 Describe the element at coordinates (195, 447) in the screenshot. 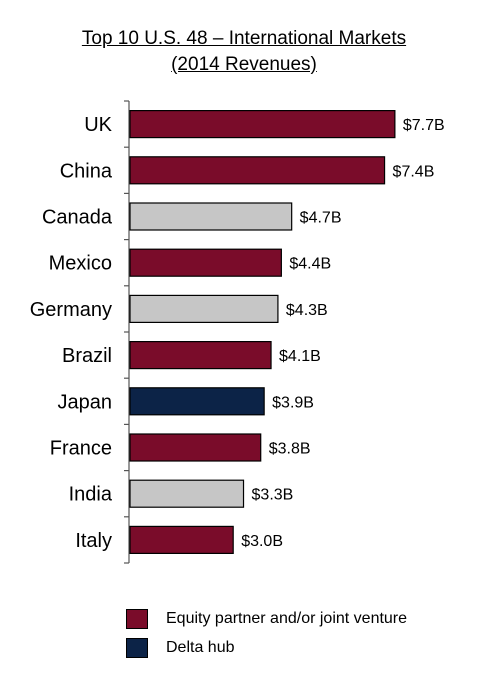

I see `bar-france` at that location.